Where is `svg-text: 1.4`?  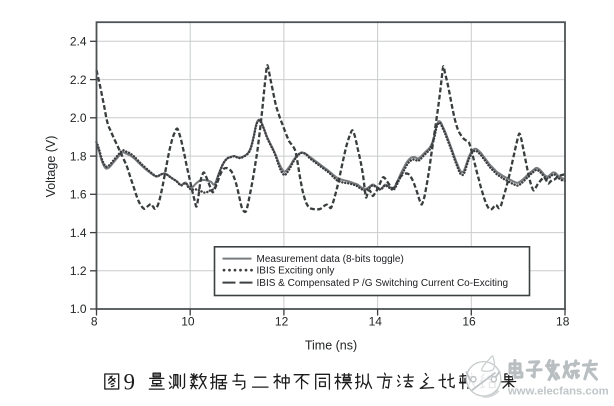 svg-text: 1.4 is located at coordinates (78, 233).